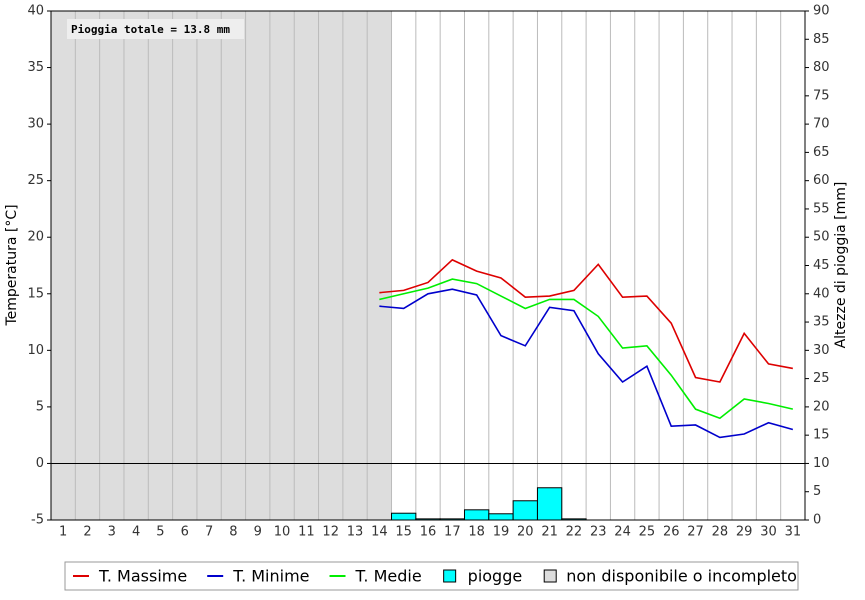 The image size is (865, 600). Describe the element at coordinates (431, 576) in the screenshot. I see `legend` at that location.